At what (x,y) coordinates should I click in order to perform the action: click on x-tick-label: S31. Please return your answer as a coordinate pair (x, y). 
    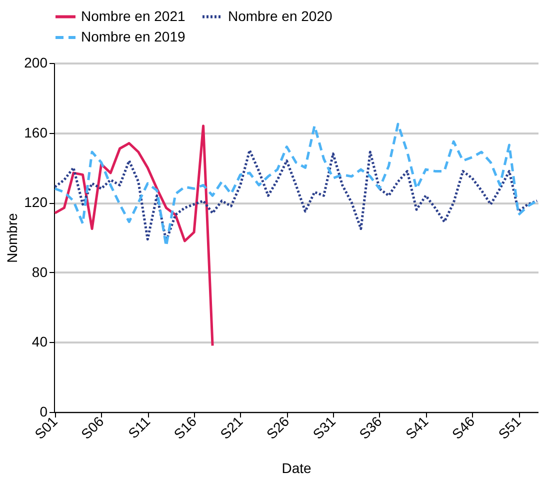
    Looking at the image, I should click on (324, 427).